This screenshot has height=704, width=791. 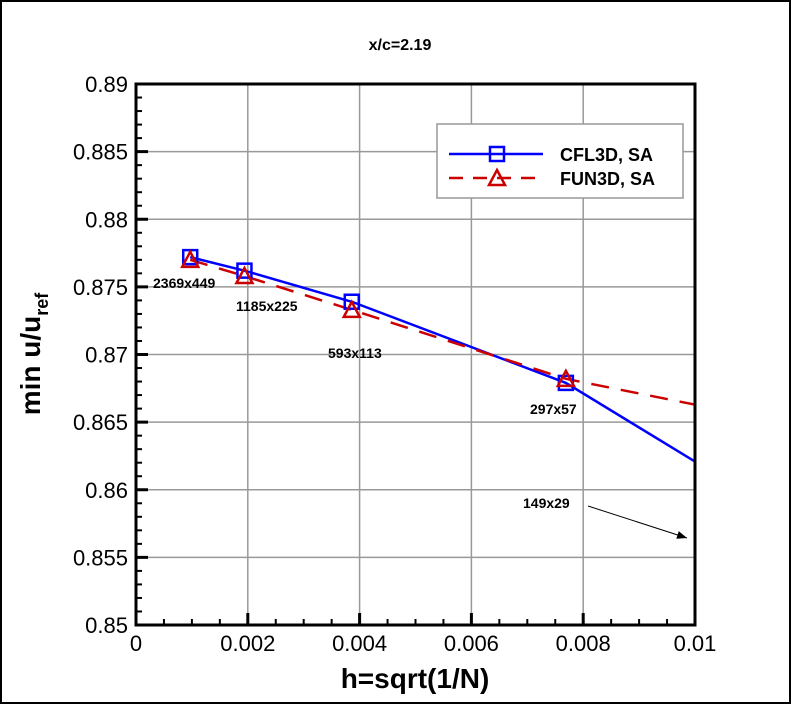 I want to click on legend-box, so click(x=560, y=161).